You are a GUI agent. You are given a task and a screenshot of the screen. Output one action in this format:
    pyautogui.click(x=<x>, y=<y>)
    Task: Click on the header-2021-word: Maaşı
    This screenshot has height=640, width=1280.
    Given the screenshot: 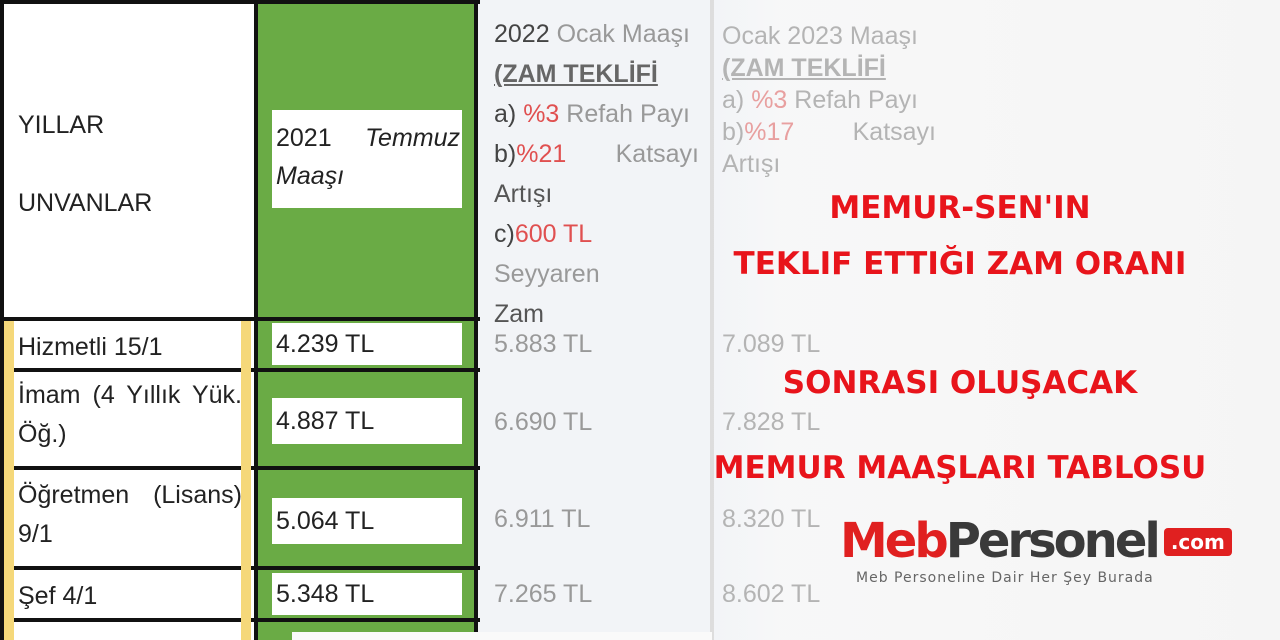 What is the action you would take?
    pyautogui.click(x=310, y=175)
    